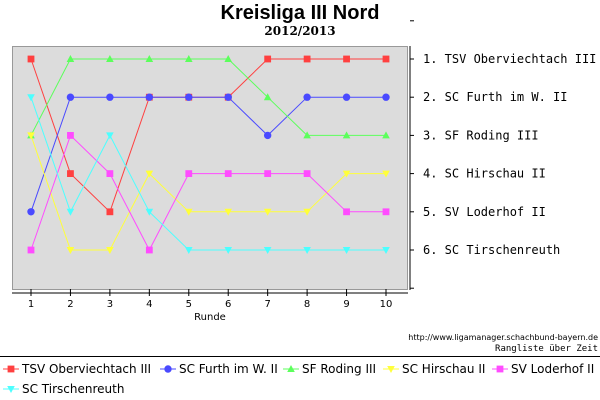 The image size is (600, 400). Describe the element at coordinates (444, 369) in the screenshot. I see `legend-label: SC Hirschau II` at that location.